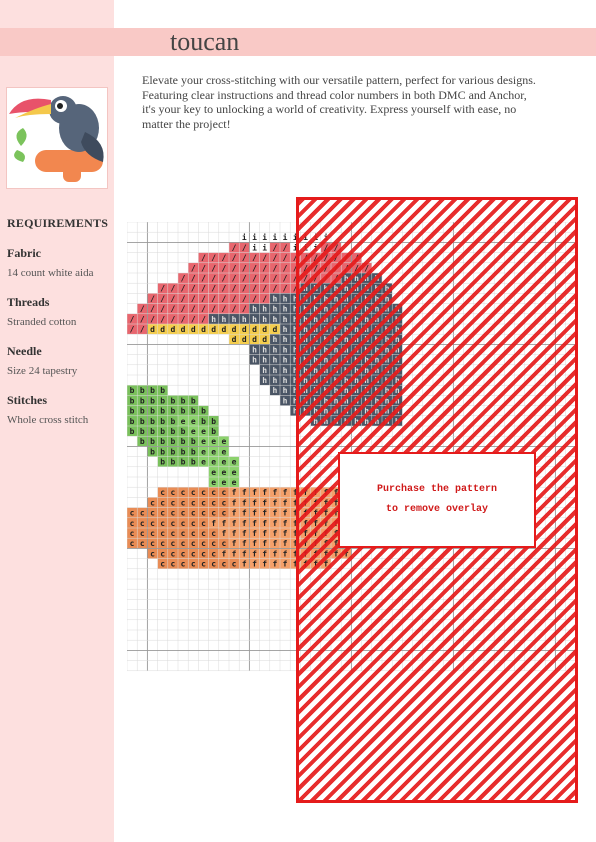  What do you see at coordinates (264, 247) in the screenshot?
I see `stitch-symbol: i` at bounding box center [264, 247].